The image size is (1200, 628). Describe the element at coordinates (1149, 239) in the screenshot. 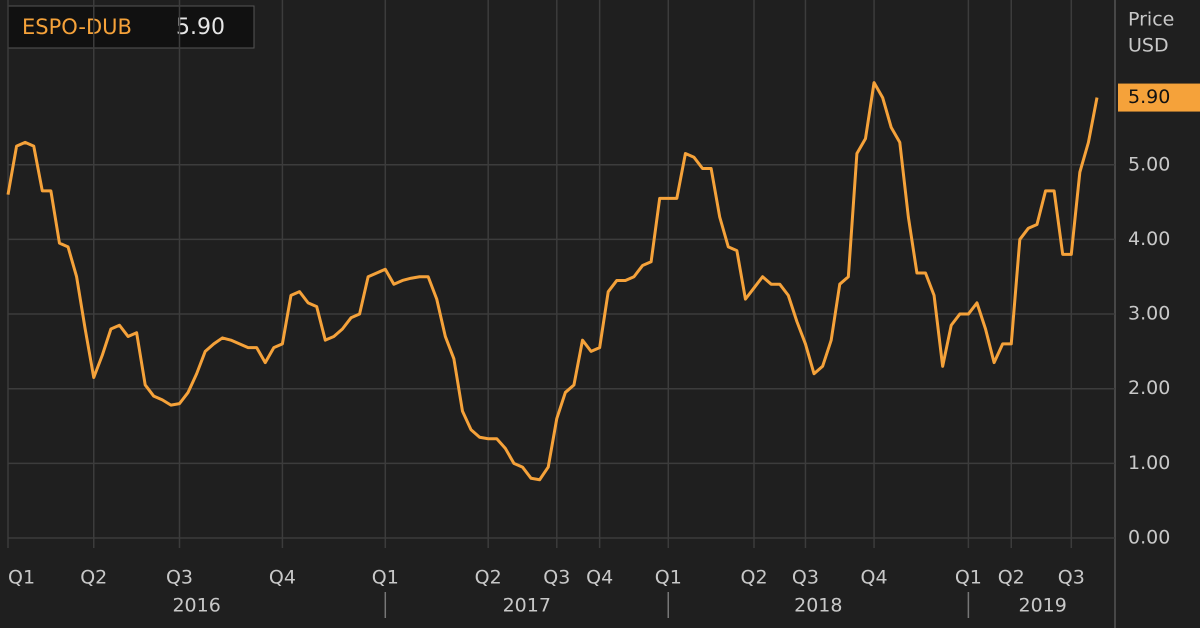

I see `y-tick-label: 4.00` at that location.